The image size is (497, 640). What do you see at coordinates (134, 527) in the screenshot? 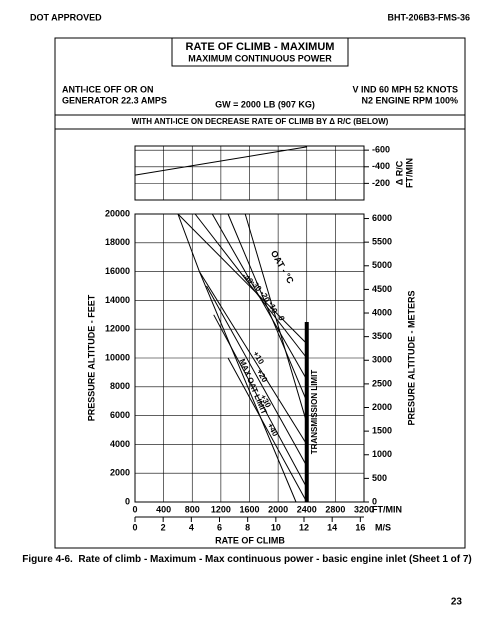
I see `x2-tick-label: 0` at bounding box center [134, 527].